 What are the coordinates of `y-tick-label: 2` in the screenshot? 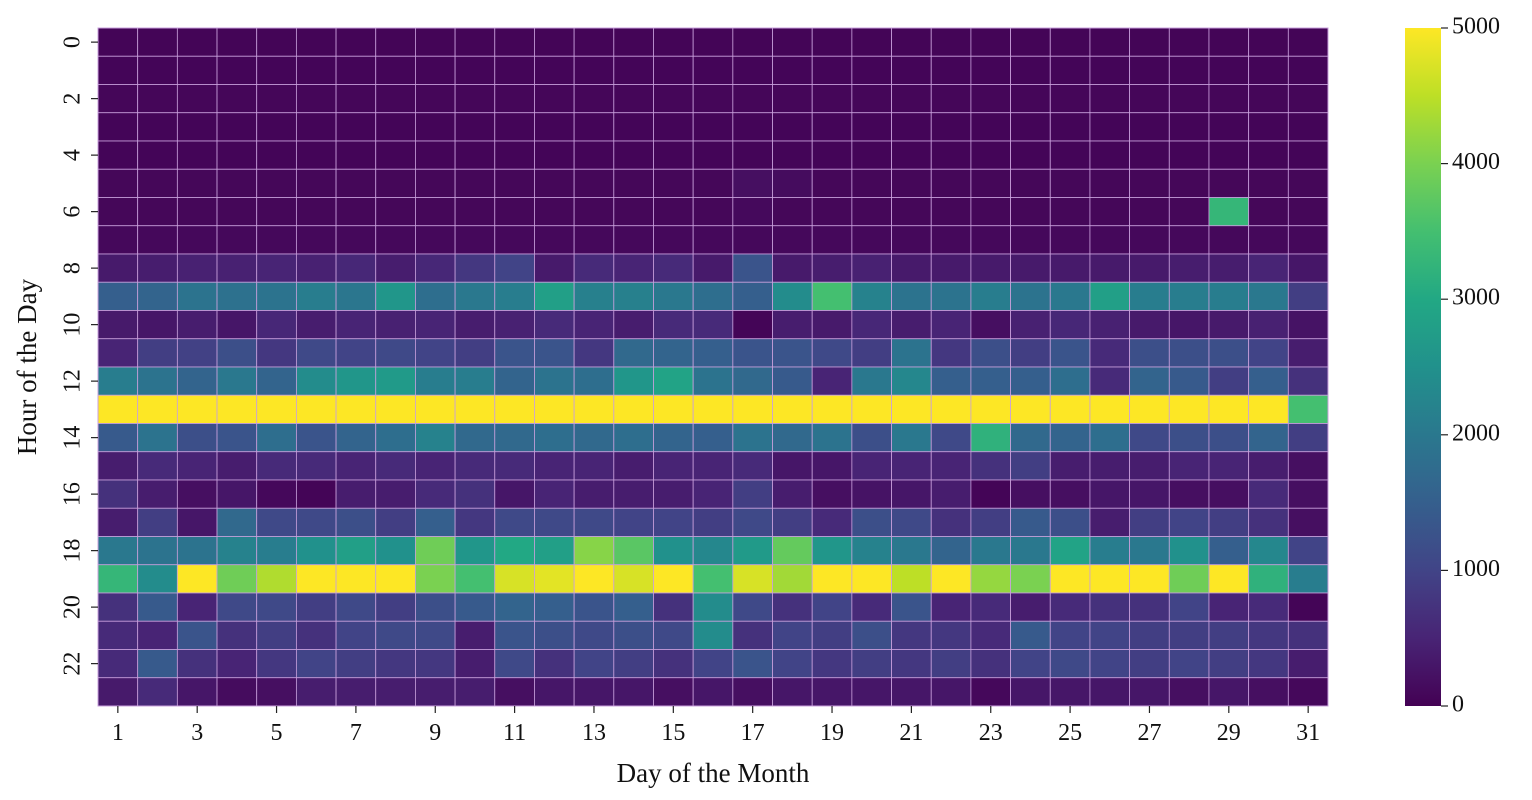 It's located at (73, 99).